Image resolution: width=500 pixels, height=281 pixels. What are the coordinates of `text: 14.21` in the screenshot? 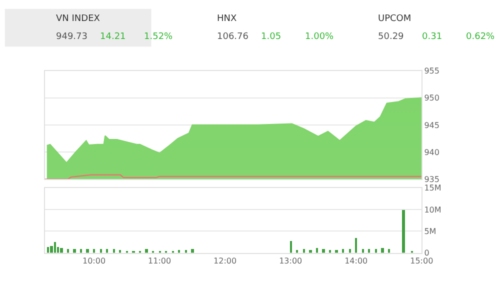 It's located at (113, 37).